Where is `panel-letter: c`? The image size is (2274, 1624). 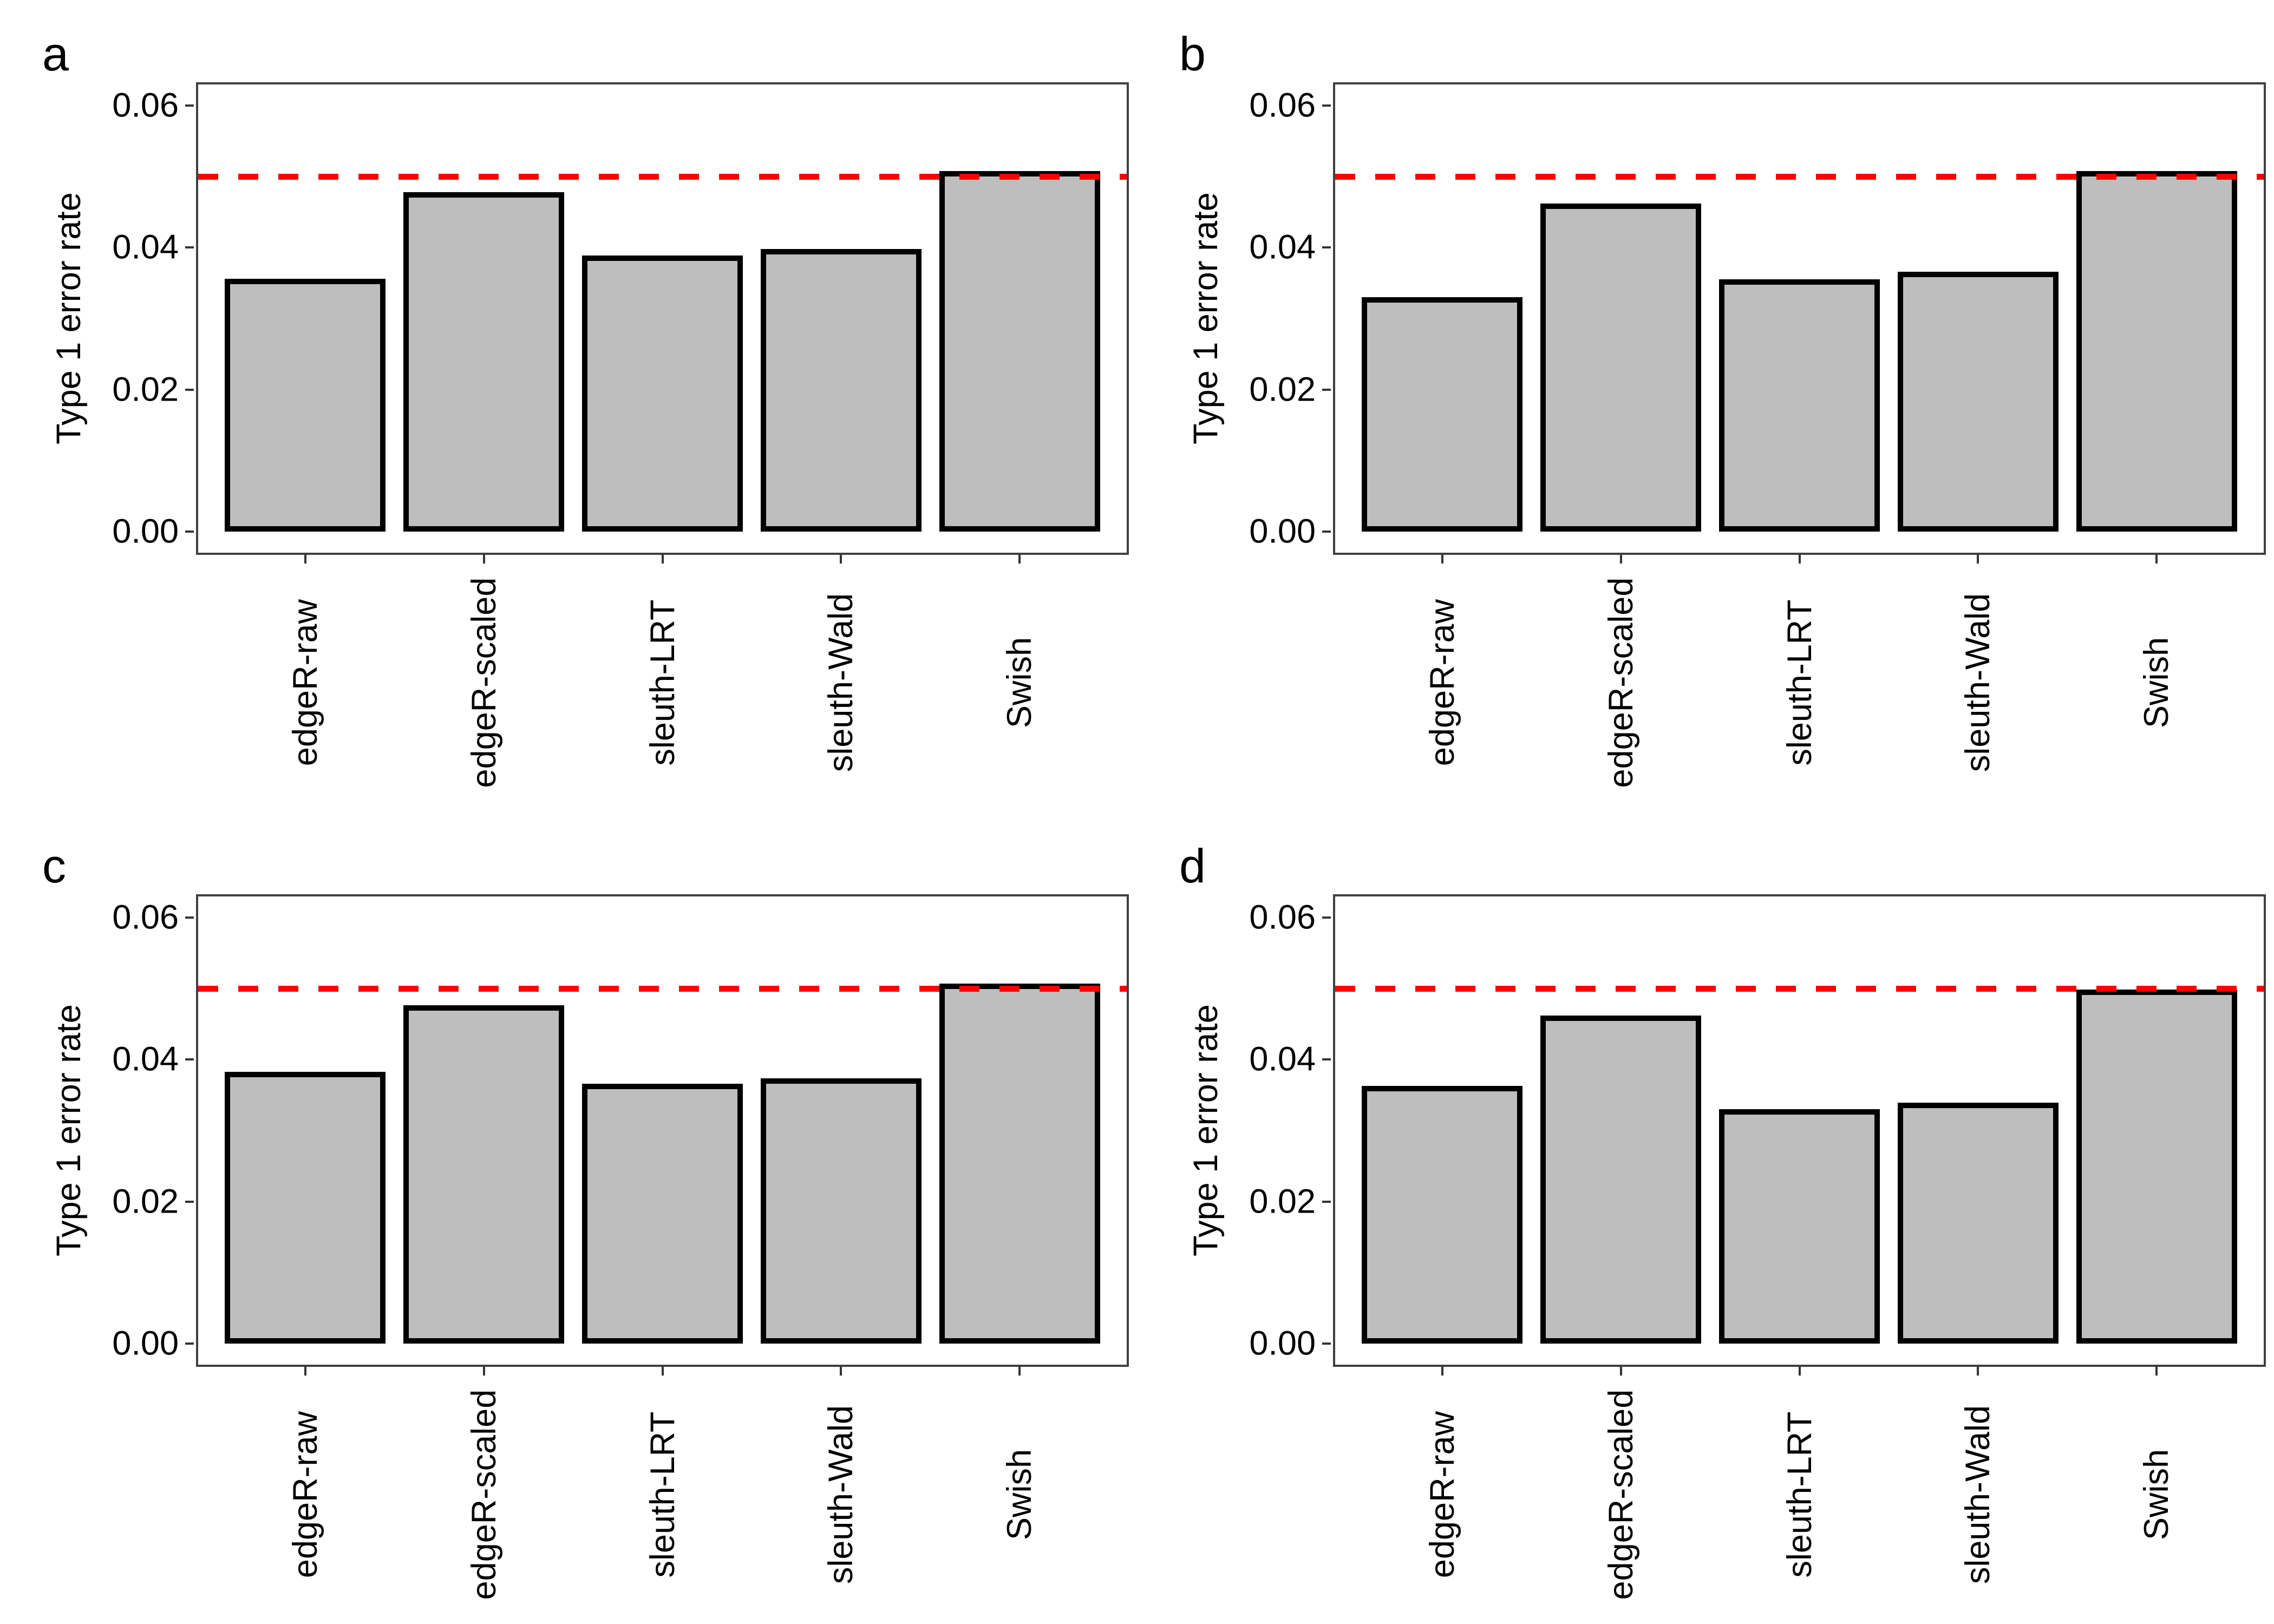 panel-letter: c is located at coordinates (54, 866).